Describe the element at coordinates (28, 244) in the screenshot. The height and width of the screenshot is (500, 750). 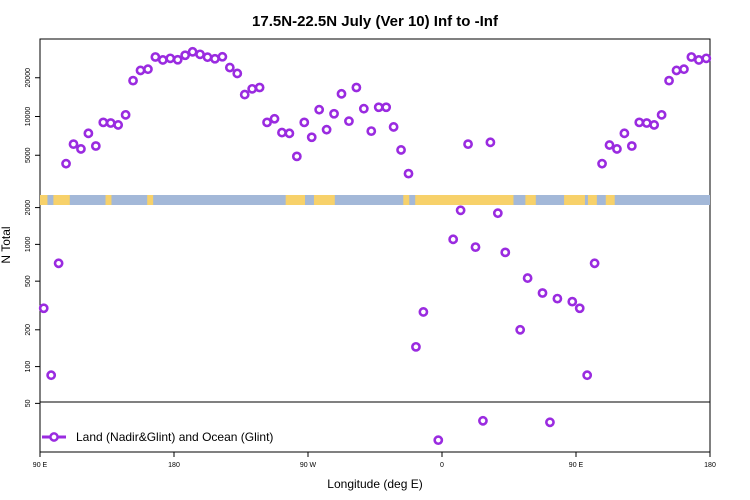
I see `lower-y-tick-label: 1000` at that location.